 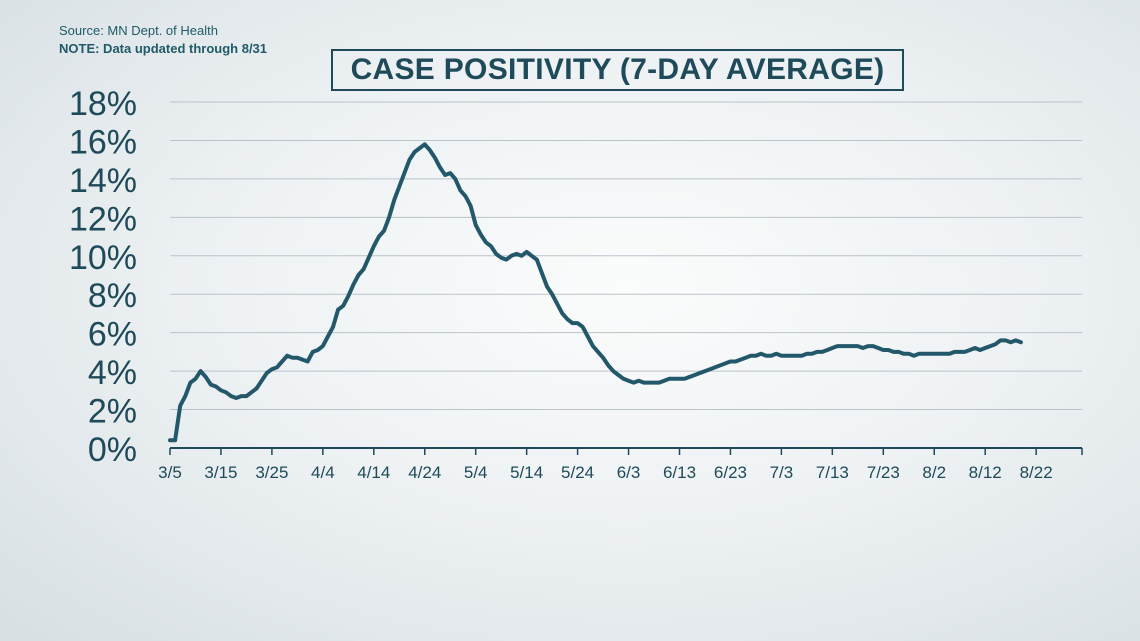 I want to click on x-tick-label: 4/4, so click(x=323, y=472).